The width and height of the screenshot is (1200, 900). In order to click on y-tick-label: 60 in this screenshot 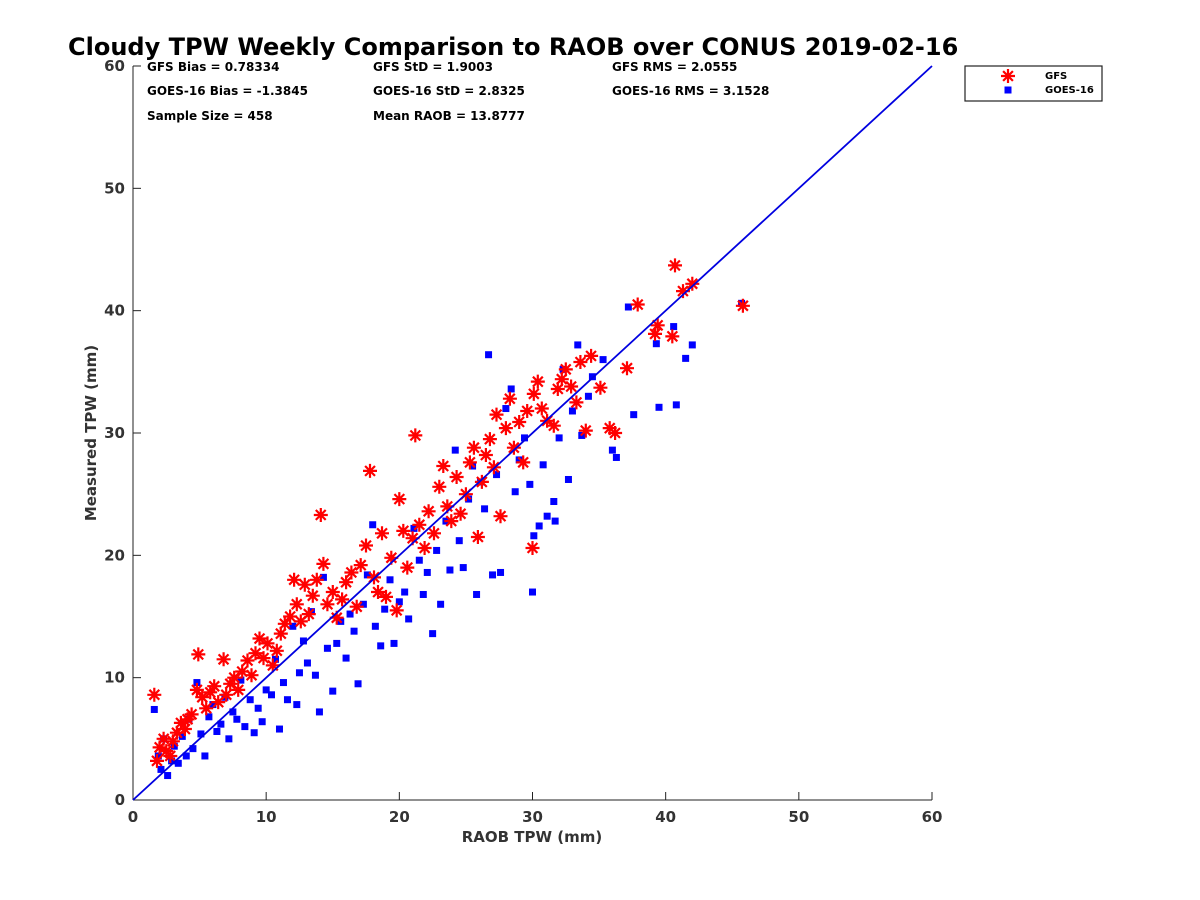, I will do `click(114, 66)`.